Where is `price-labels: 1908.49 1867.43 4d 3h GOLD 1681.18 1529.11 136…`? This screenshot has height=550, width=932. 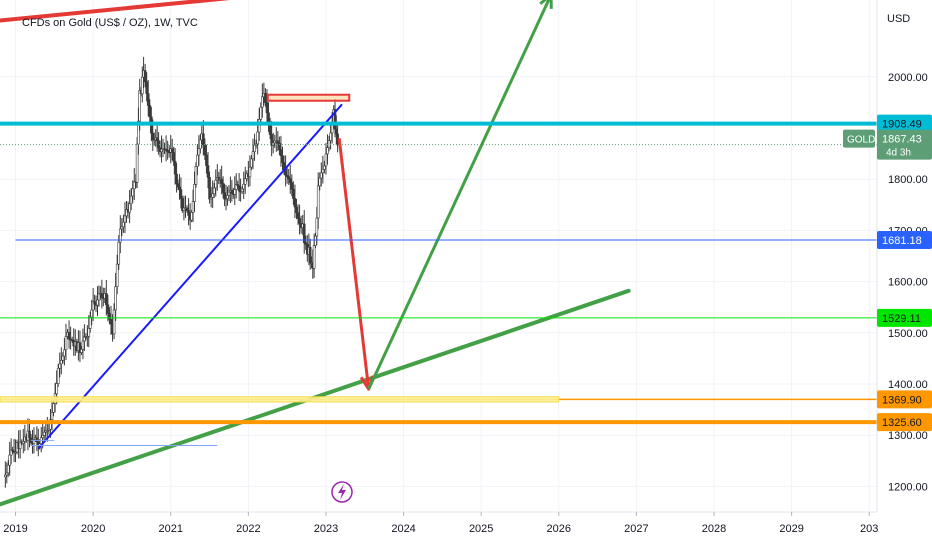
price-labels: 1908.49 1867.43 4d 3h GOLD 1681.18 1529.11 136… is located at coordinates (887, 273).